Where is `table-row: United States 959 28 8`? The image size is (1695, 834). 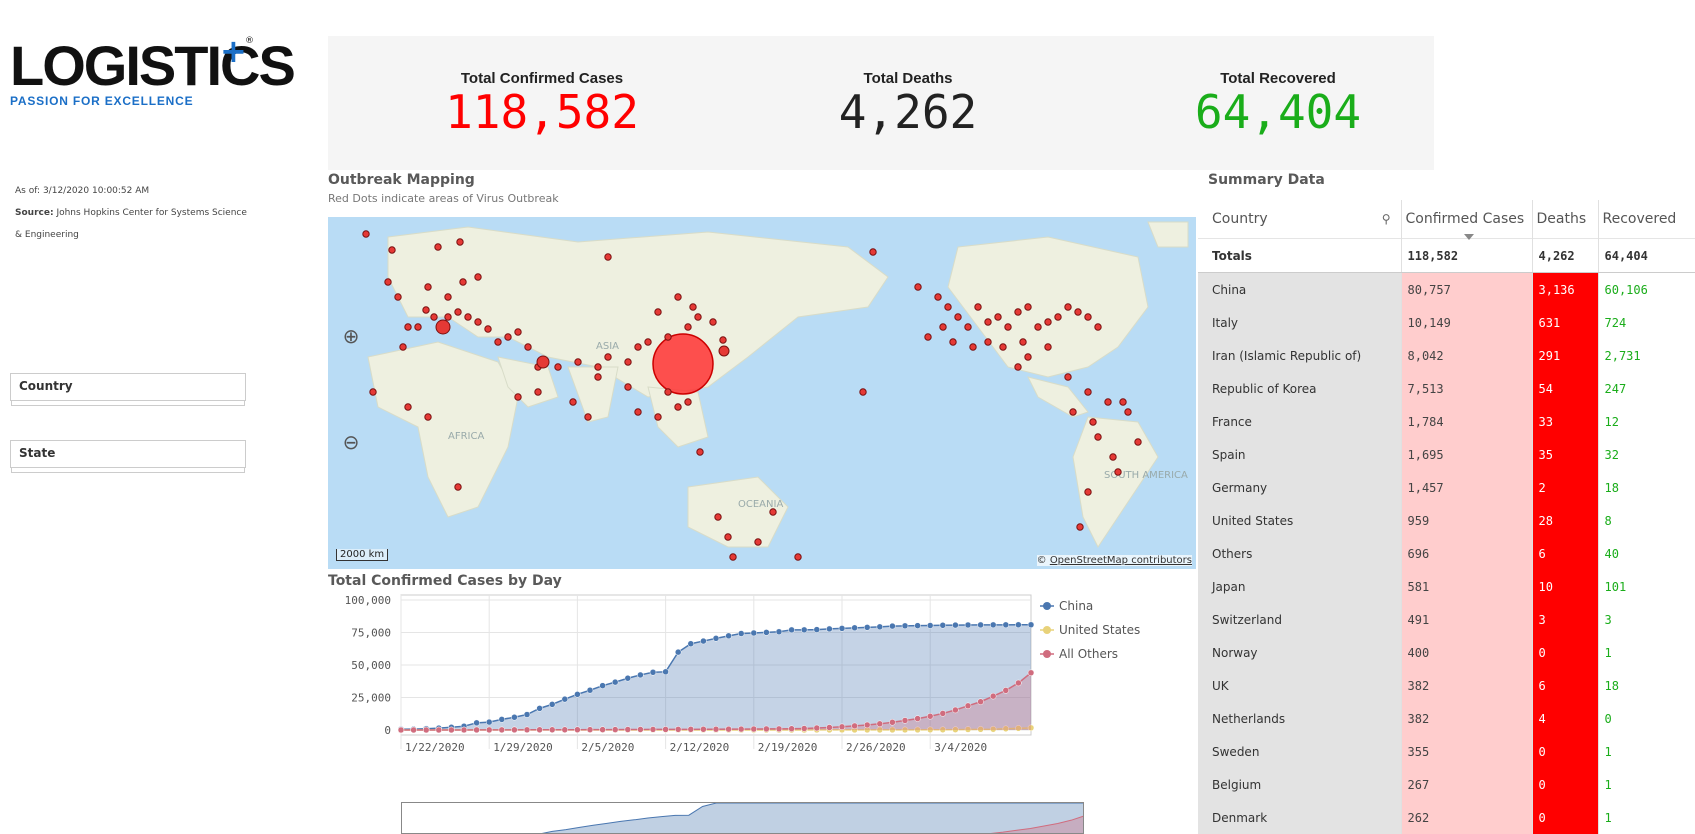 table-row: United States 959 28 8 is located at coordinates (1446, 520).